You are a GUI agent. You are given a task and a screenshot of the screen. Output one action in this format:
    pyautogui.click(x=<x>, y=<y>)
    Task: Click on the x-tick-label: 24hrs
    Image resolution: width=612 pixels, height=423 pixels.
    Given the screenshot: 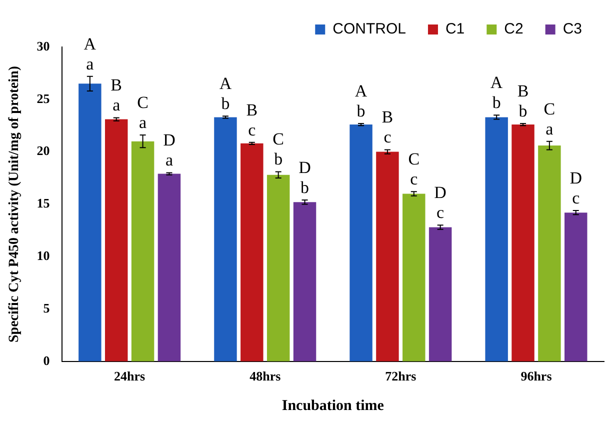 What is the action you would take?
    pyautogui.click(x=130, y=376)
    